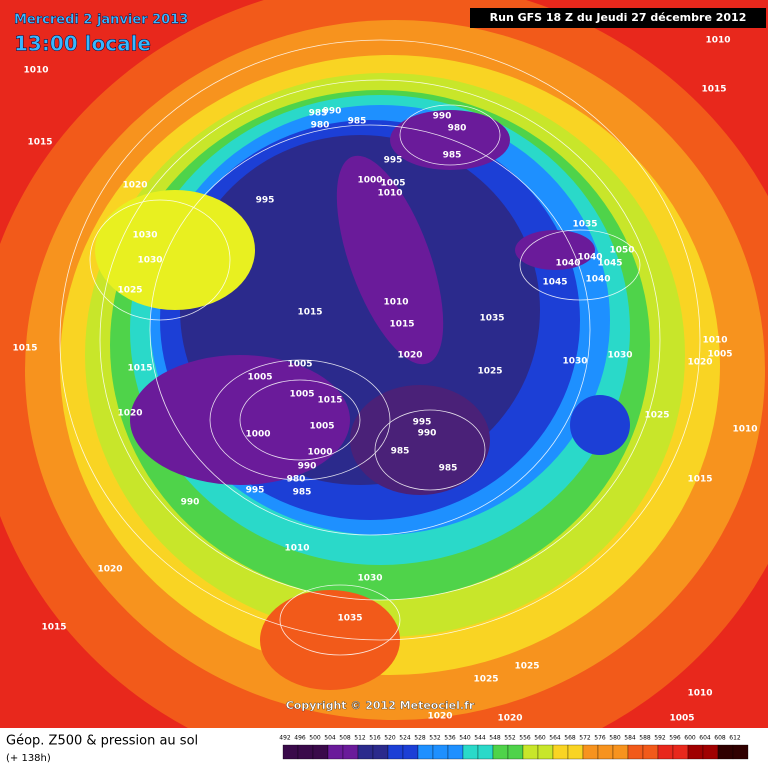  I want to click on scale-label: 548, so click(495, 738).